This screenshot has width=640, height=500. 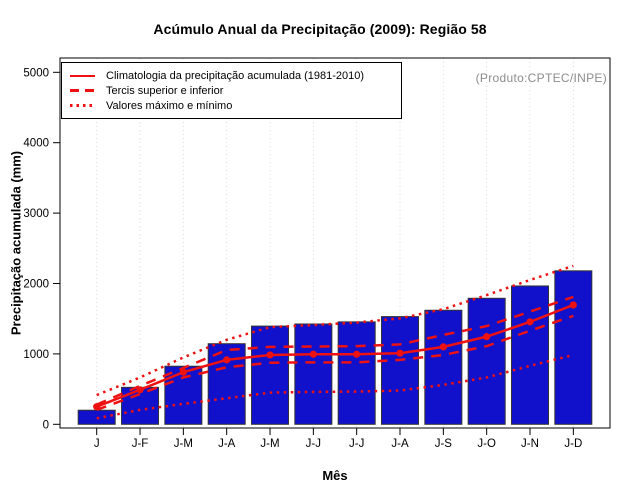 What do you see at coordinates (165, 90) in the screenshot?
I see `legend-item-label: Tercis superior e inferior` at bounding box center [165, 90].